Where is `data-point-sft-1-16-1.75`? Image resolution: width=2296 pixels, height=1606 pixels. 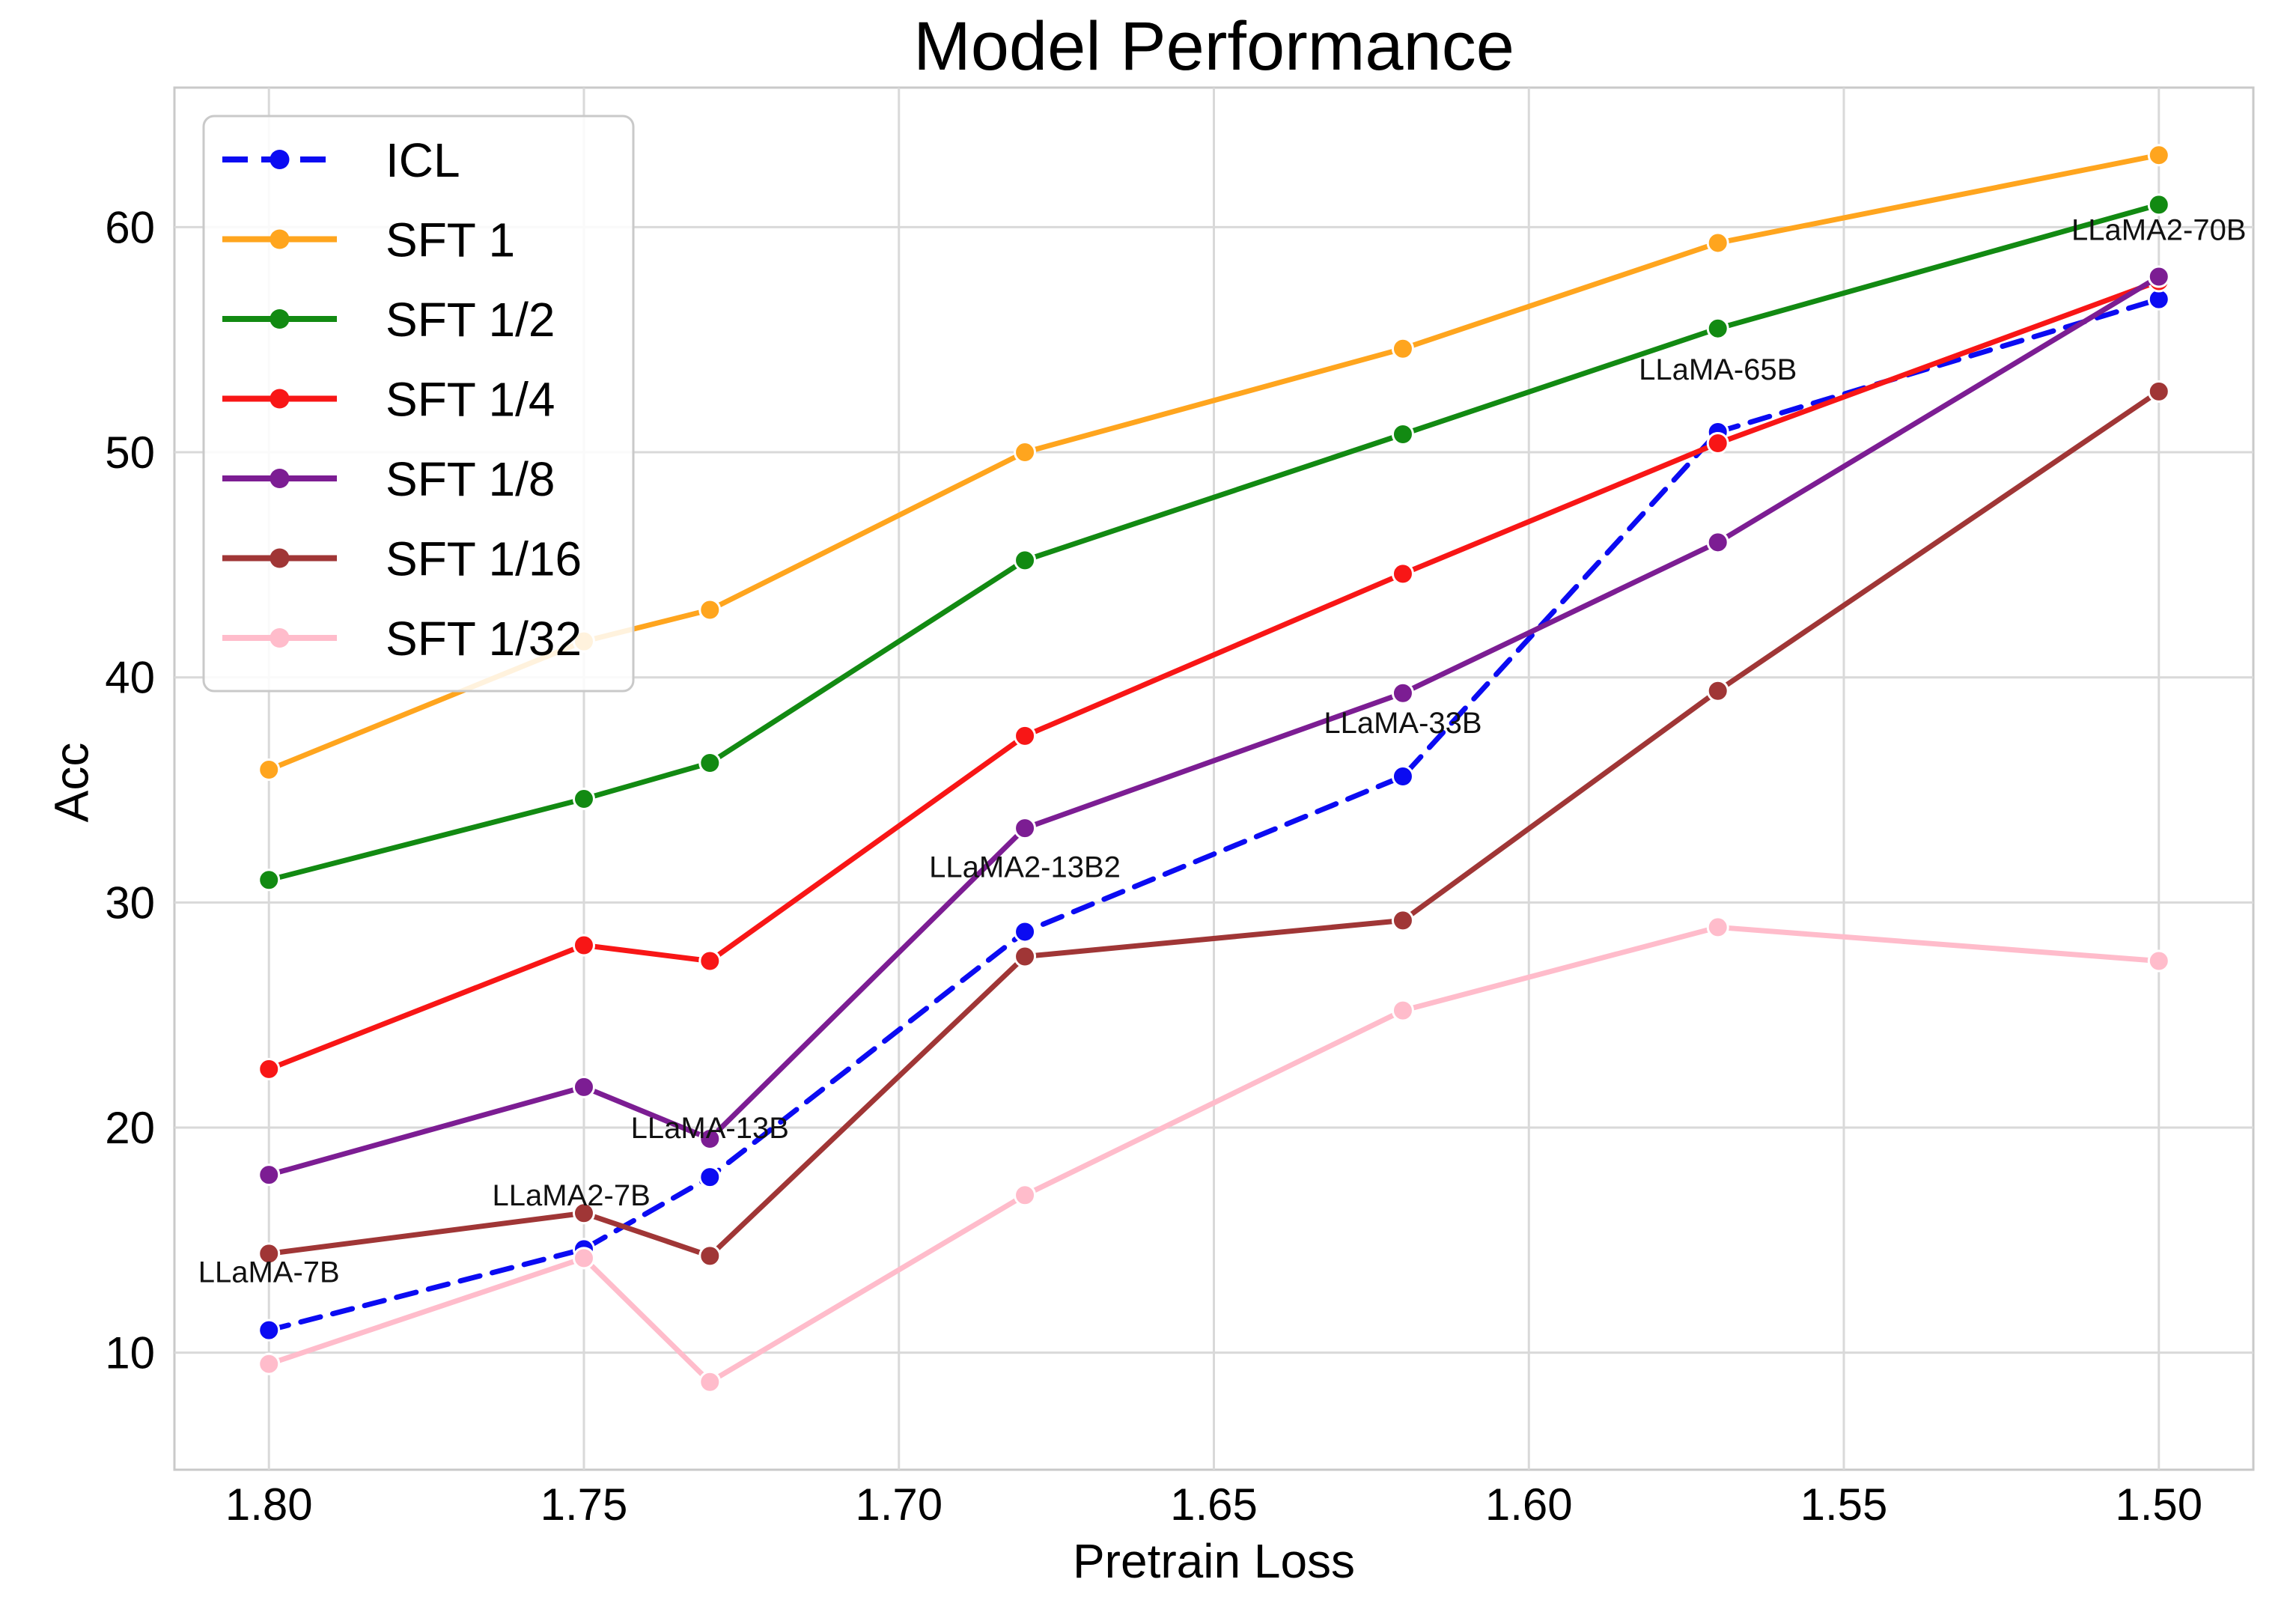 data-point-sft-1-16-1.75 is located at coordinates (583, 1213).